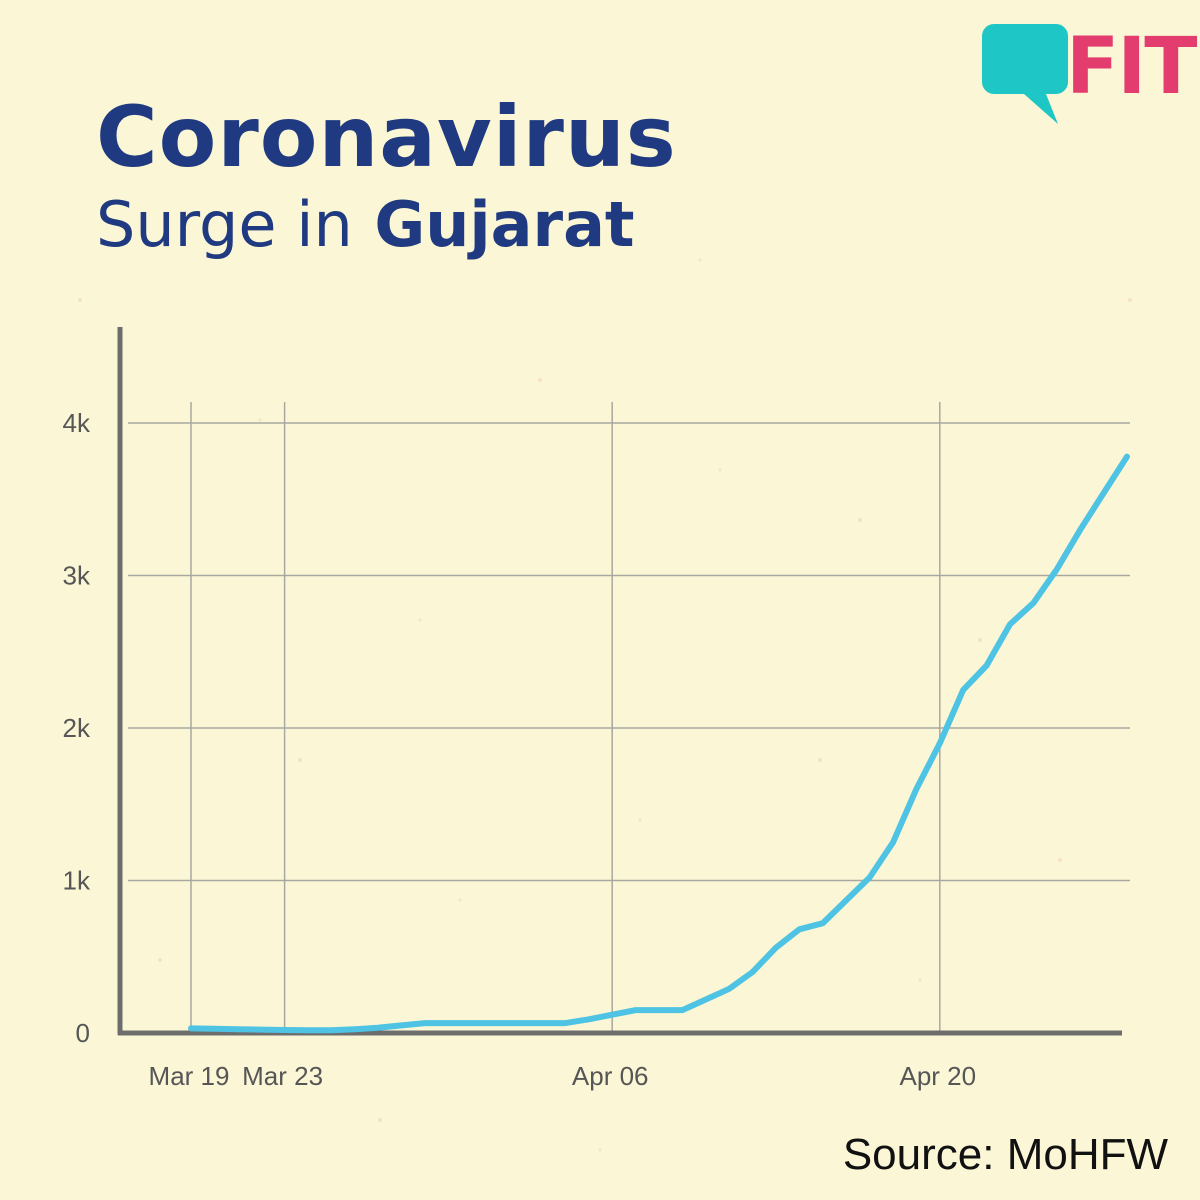 This screenshot has height=1200, width=1200. I want to click on source-note: Source: MoHFW, so click(1005, 1154).